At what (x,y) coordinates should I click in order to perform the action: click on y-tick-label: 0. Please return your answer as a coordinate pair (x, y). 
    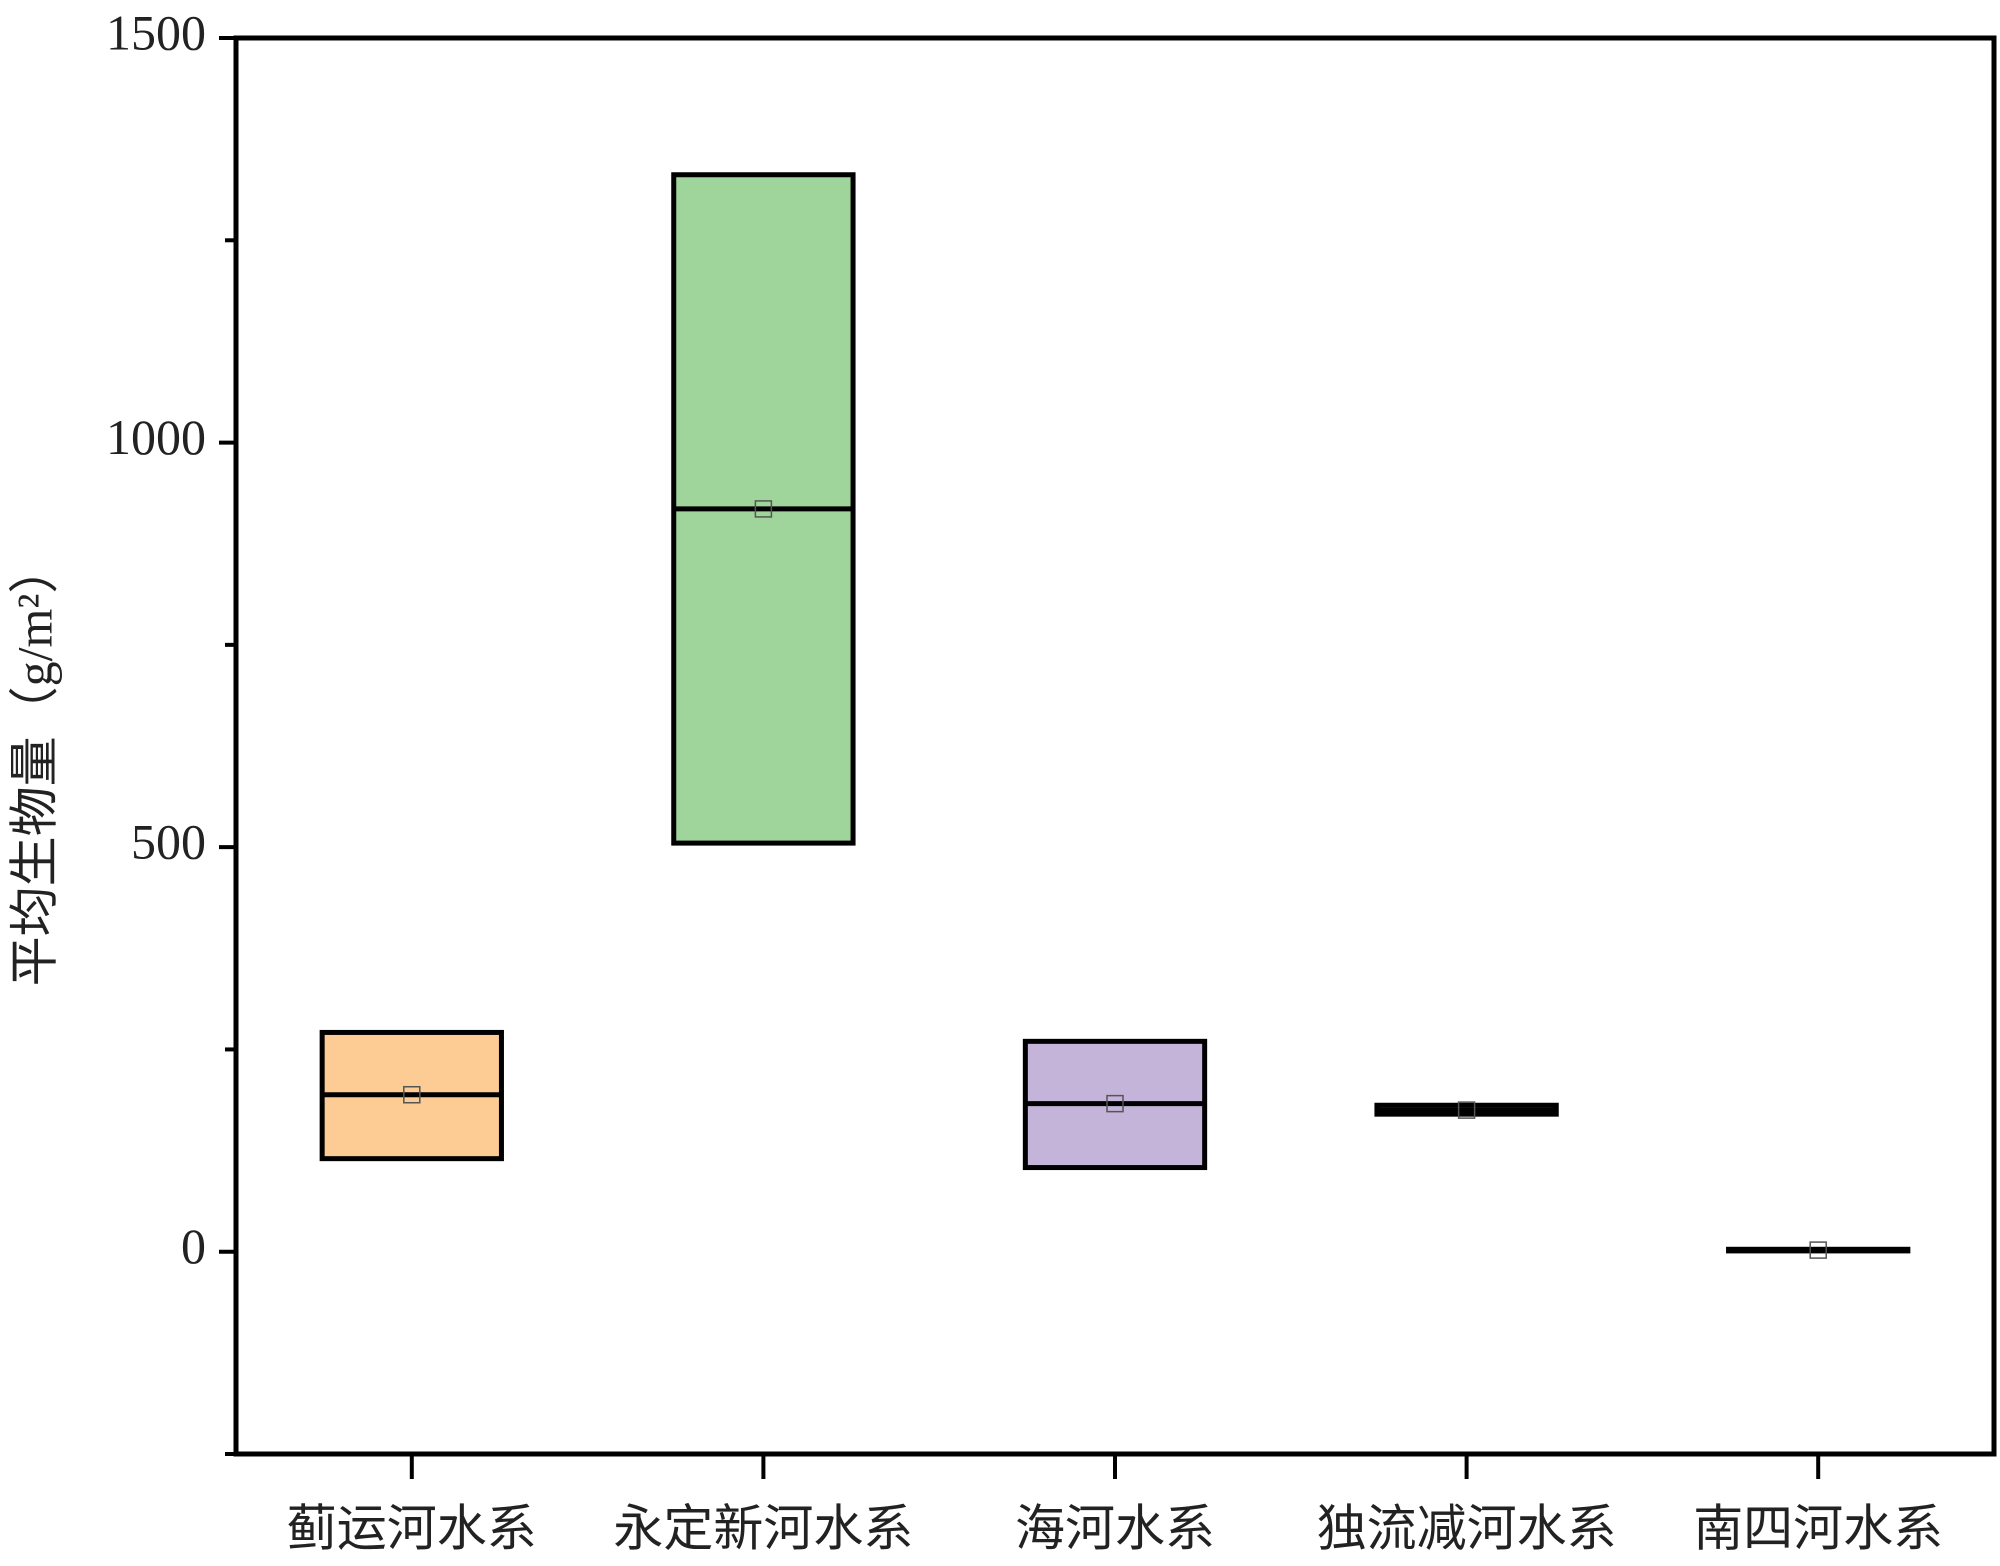
    Looking at the image, I should click on (193, 1246).